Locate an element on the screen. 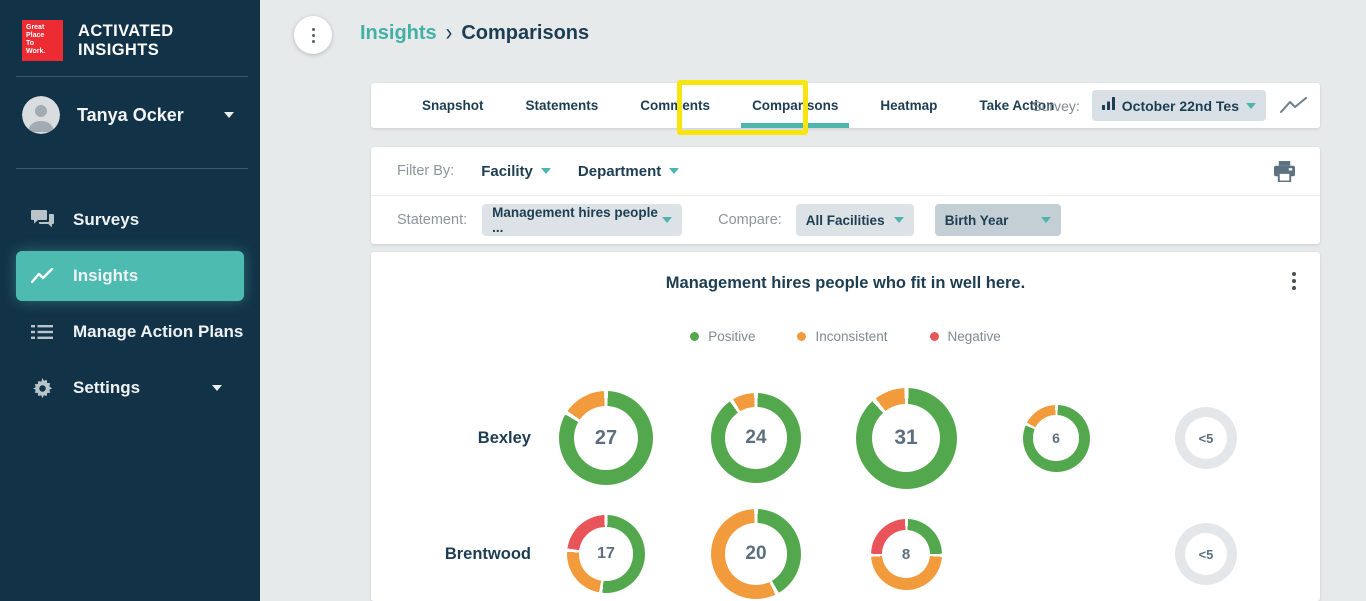 The height and width of the screenshot is (601, 1366). chart-menu-button is located at coordinates (1294, 281).